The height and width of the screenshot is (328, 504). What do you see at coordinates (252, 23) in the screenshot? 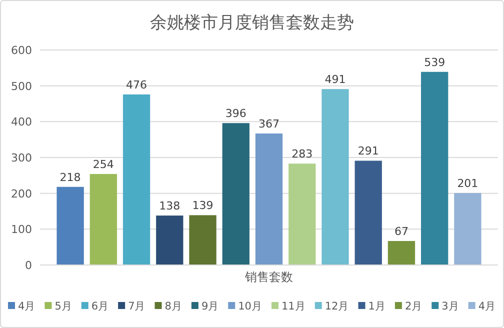
I see `chart-title: 余姚楼市月度销售套数走势` at bounding box center [252, 23].